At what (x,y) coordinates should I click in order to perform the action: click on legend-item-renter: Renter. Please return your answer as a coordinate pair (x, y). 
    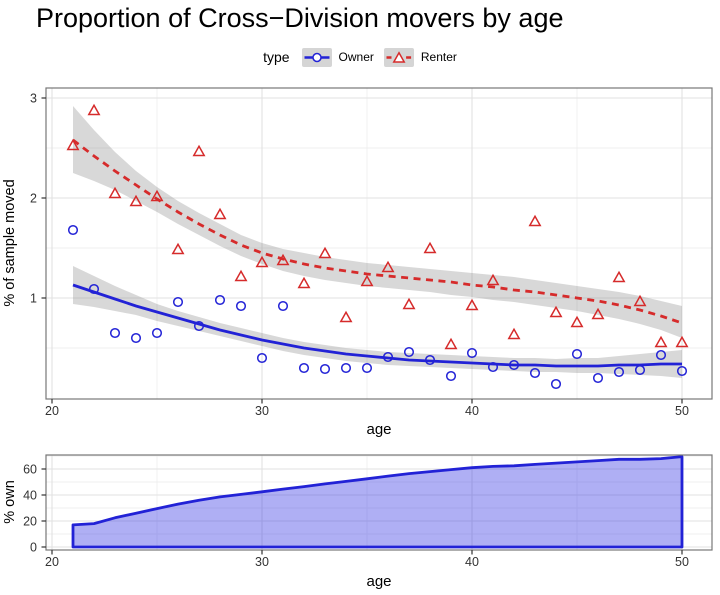
    Looking at the image, I should click on (420, 57).